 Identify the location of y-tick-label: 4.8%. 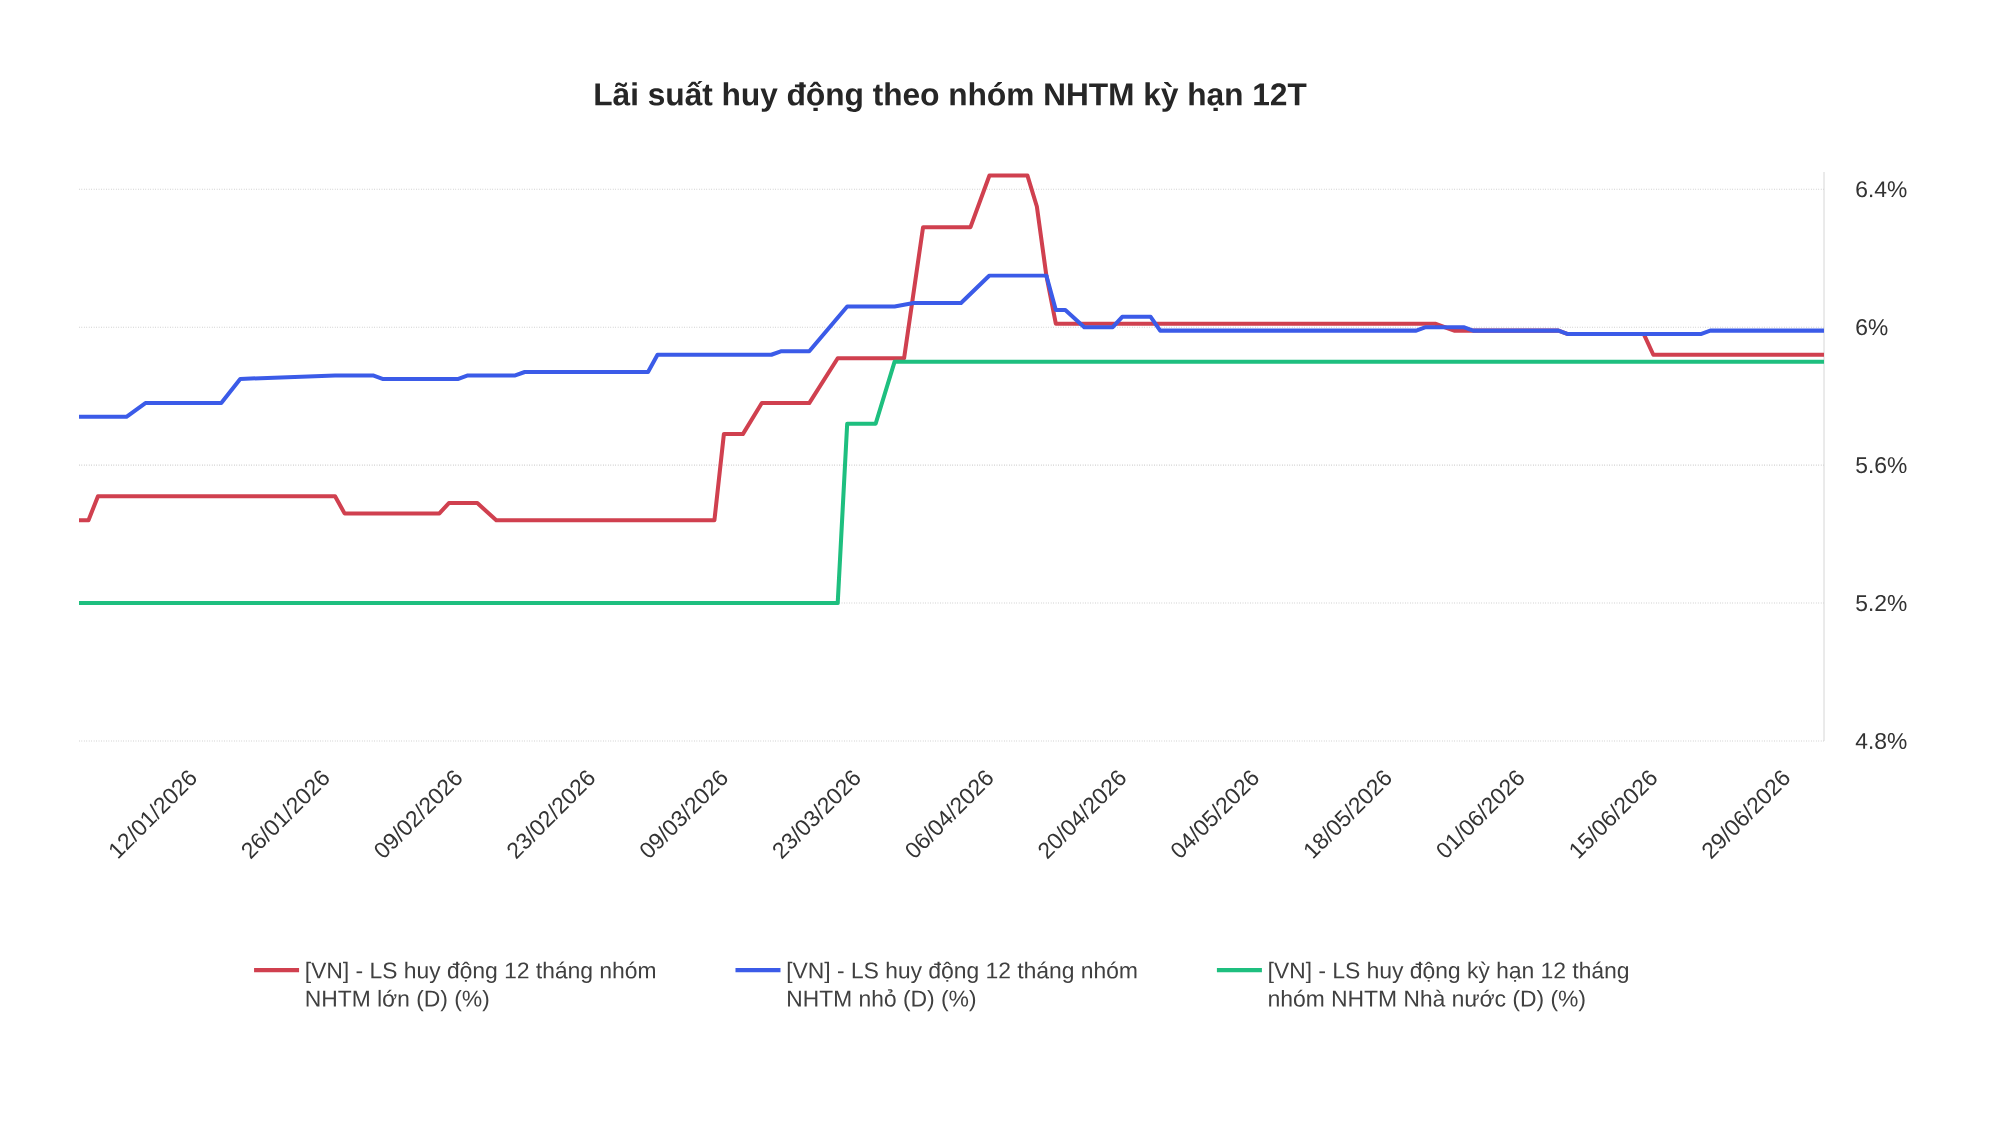
(1881, 741).